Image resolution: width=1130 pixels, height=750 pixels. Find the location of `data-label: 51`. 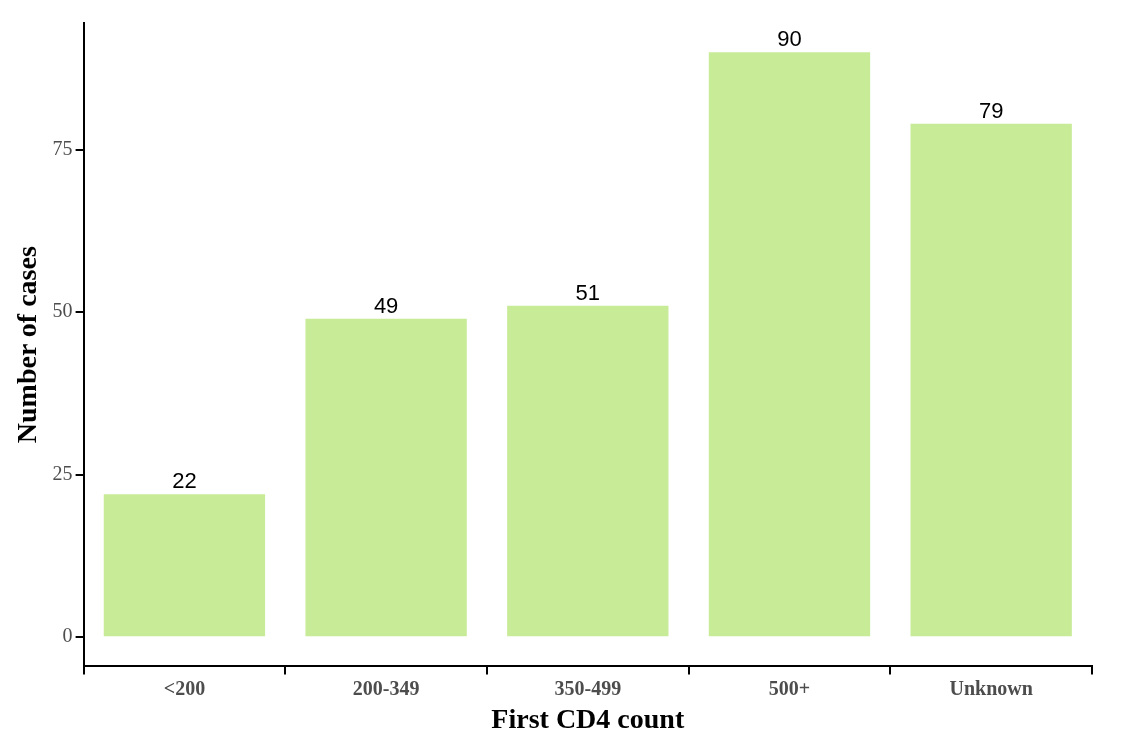

data-label: 51 is located at coordinates (588, 292).